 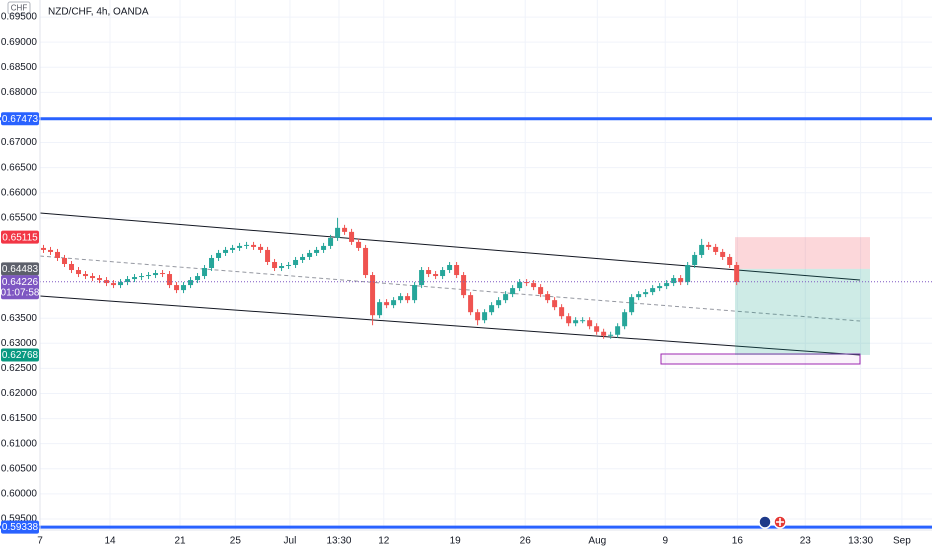 I want to click on price-badge-label: 0.62768, so click(x=20, y=355).